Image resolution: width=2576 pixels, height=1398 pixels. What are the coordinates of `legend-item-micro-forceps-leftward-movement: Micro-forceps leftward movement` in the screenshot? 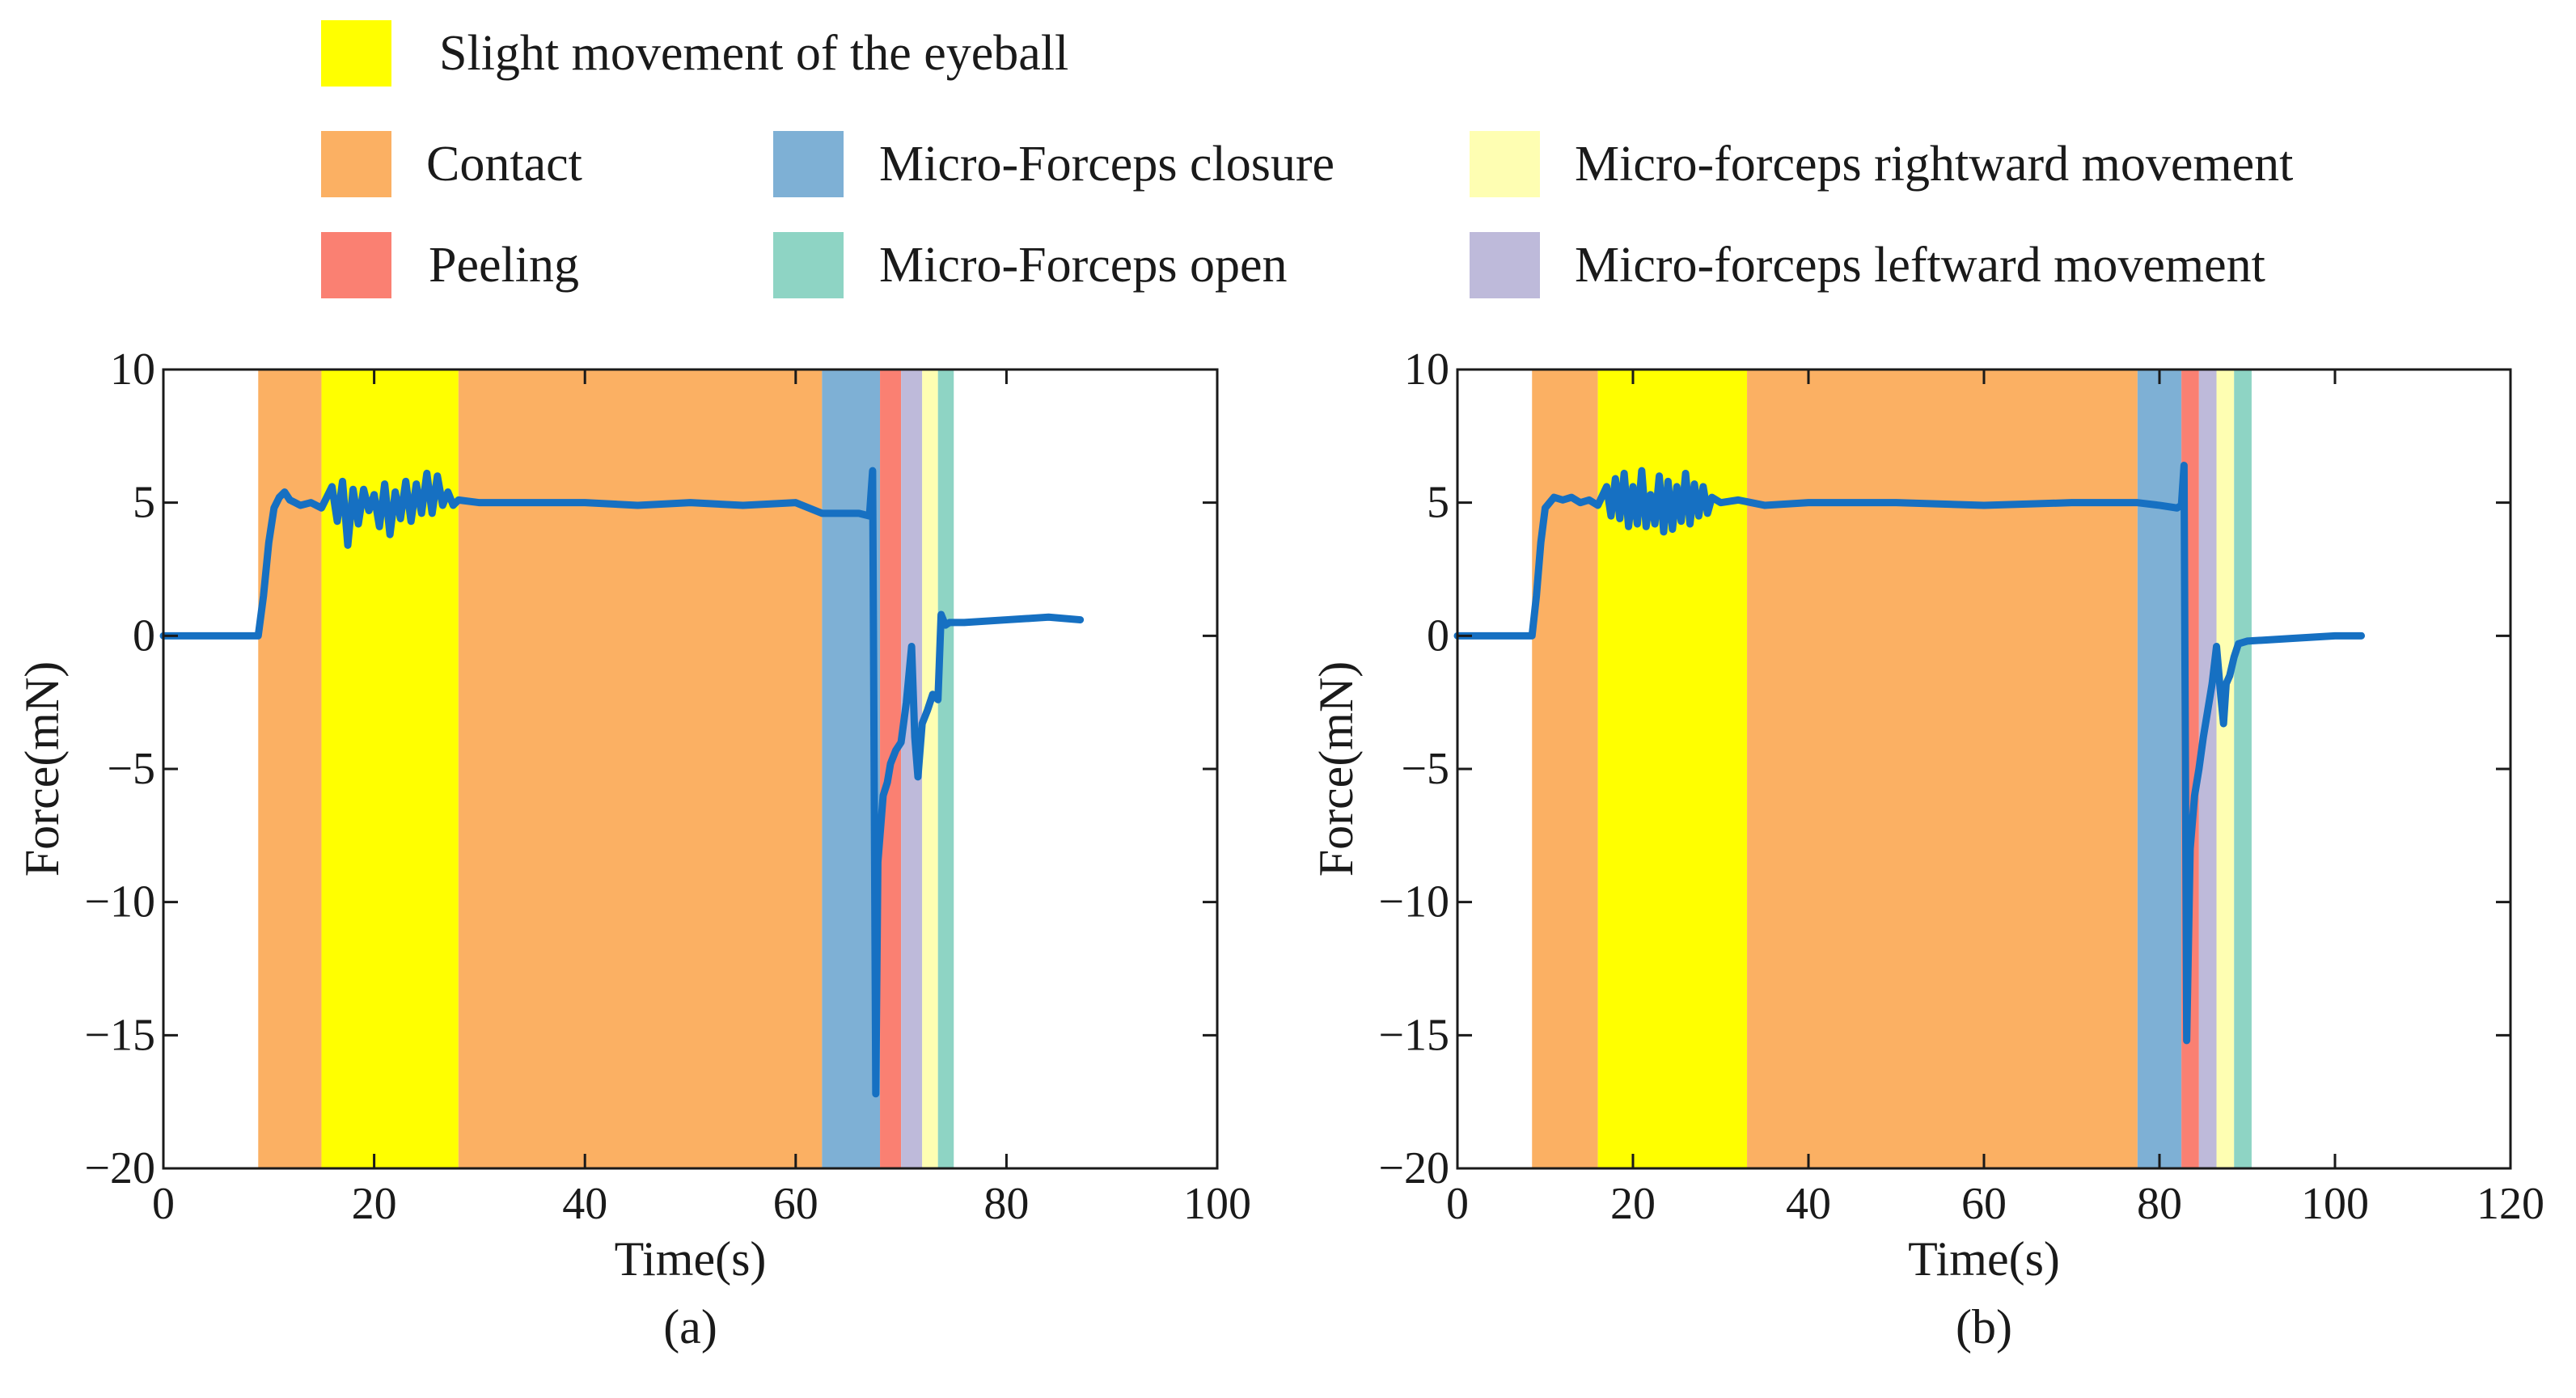 It's located at (1868, 265).